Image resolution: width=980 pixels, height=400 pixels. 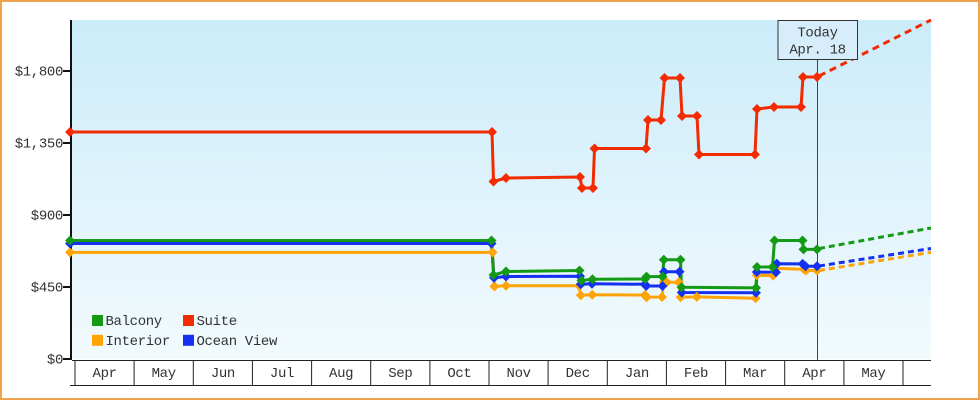 What do you see at coordinates (519, 374) in the screenshot?
I see `svg-text: Nov` at bounding box center [519, 374].